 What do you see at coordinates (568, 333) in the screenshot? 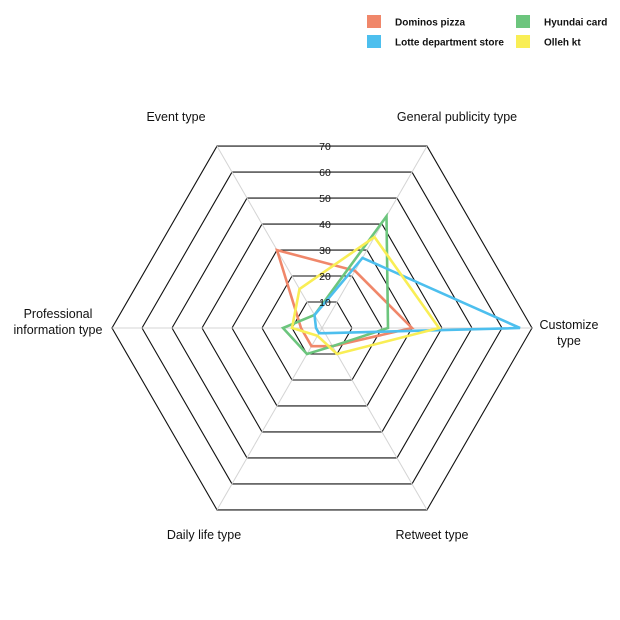
I see `axis-label-0: Customize type` at bounding box center [568, 333].